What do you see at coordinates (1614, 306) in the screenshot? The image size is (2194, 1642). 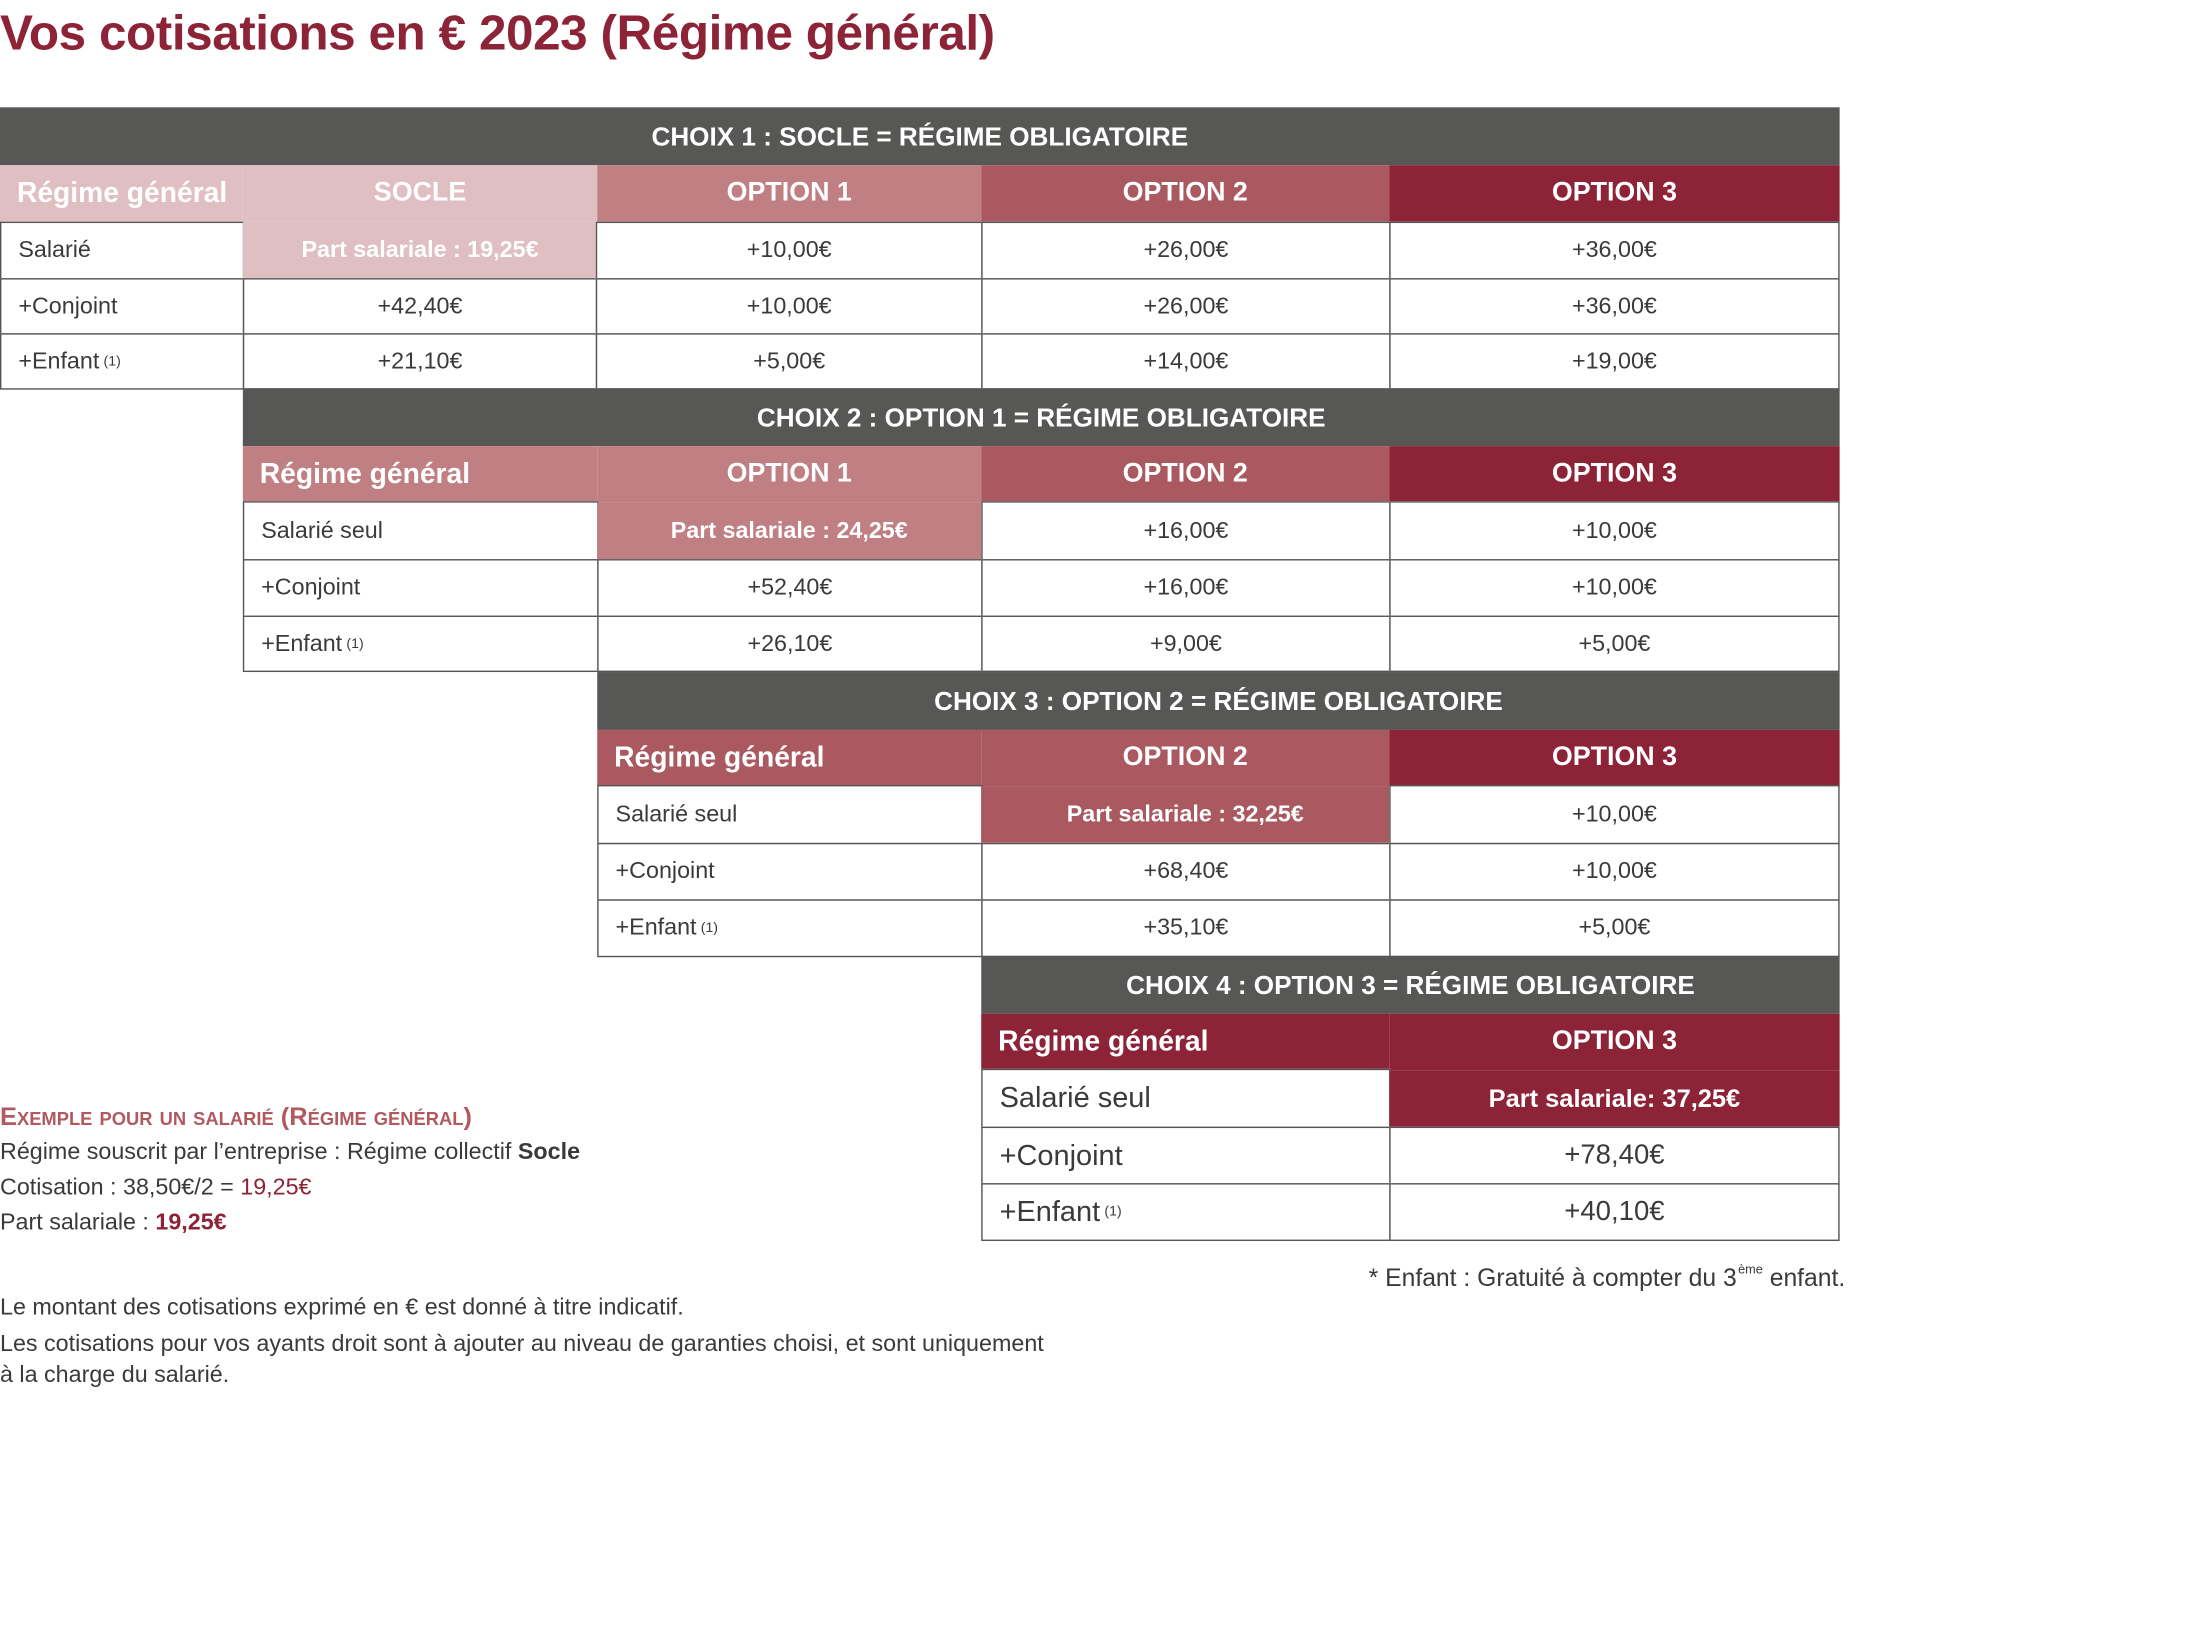 I see `choix1-conjoint-option3: +36,00€` at bounding box center [1614, 306].